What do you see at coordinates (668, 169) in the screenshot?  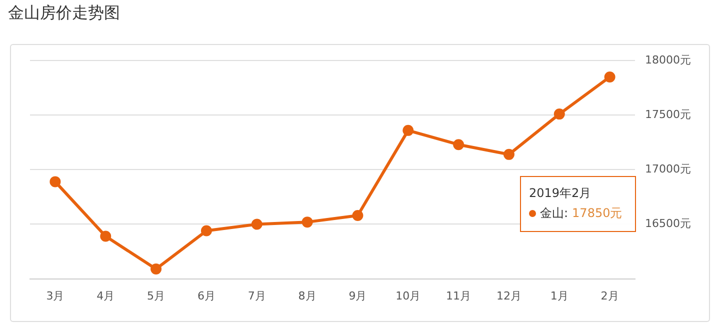 I see `y-tick-label: 17000元` at bounding box center [668, 169].